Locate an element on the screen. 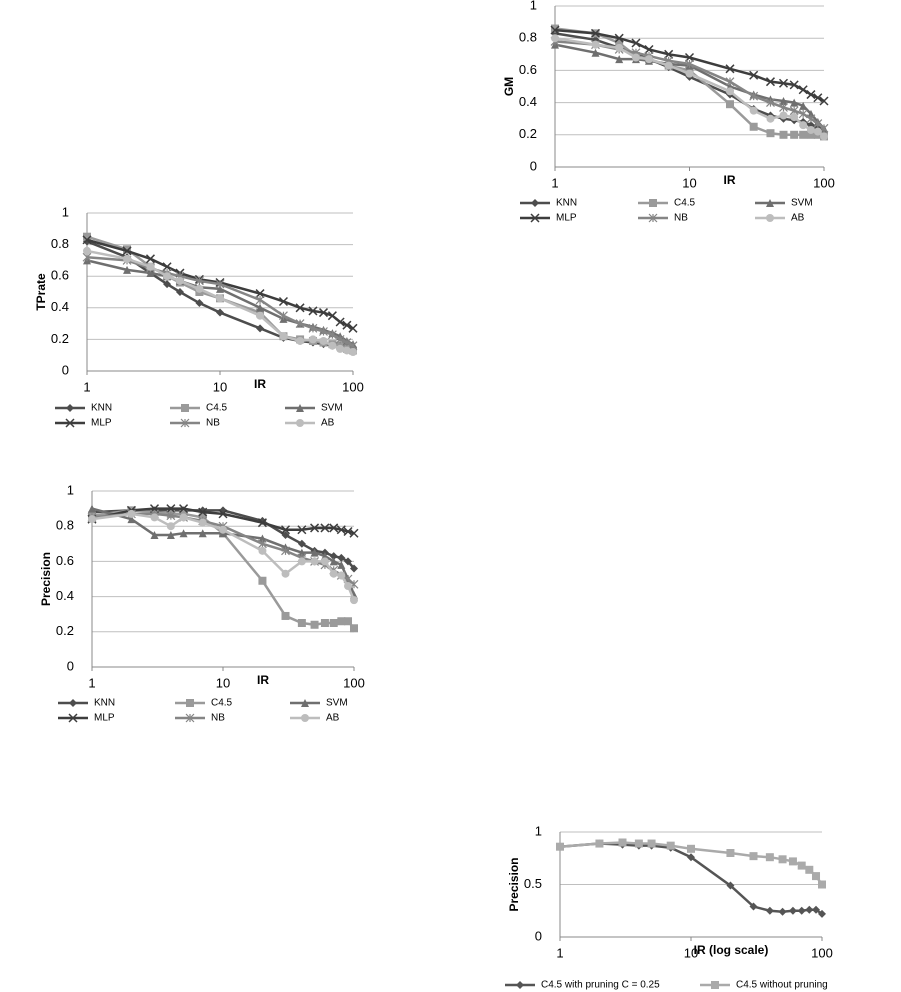 The height and width of the screenshot is (992, 901). x-tick-label: 10 is located at coordinates (689, 182).